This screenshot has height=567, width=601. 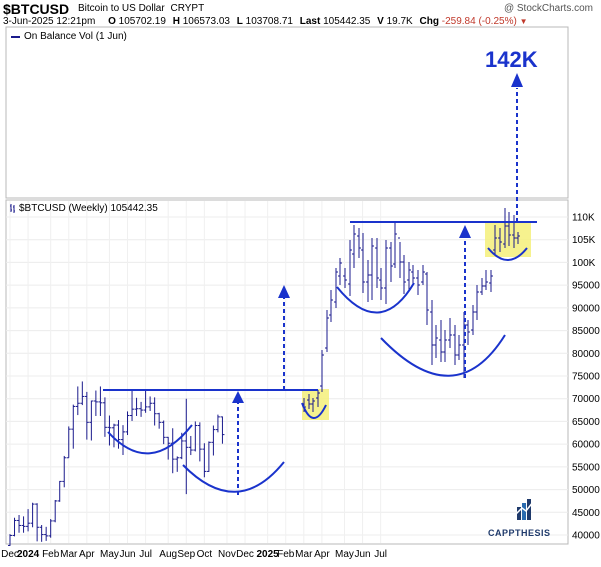 What do you see at coordinates (69, 554) in the screenshot?
I see `x-tick-label: Mar` at bounding box center [69, 554].